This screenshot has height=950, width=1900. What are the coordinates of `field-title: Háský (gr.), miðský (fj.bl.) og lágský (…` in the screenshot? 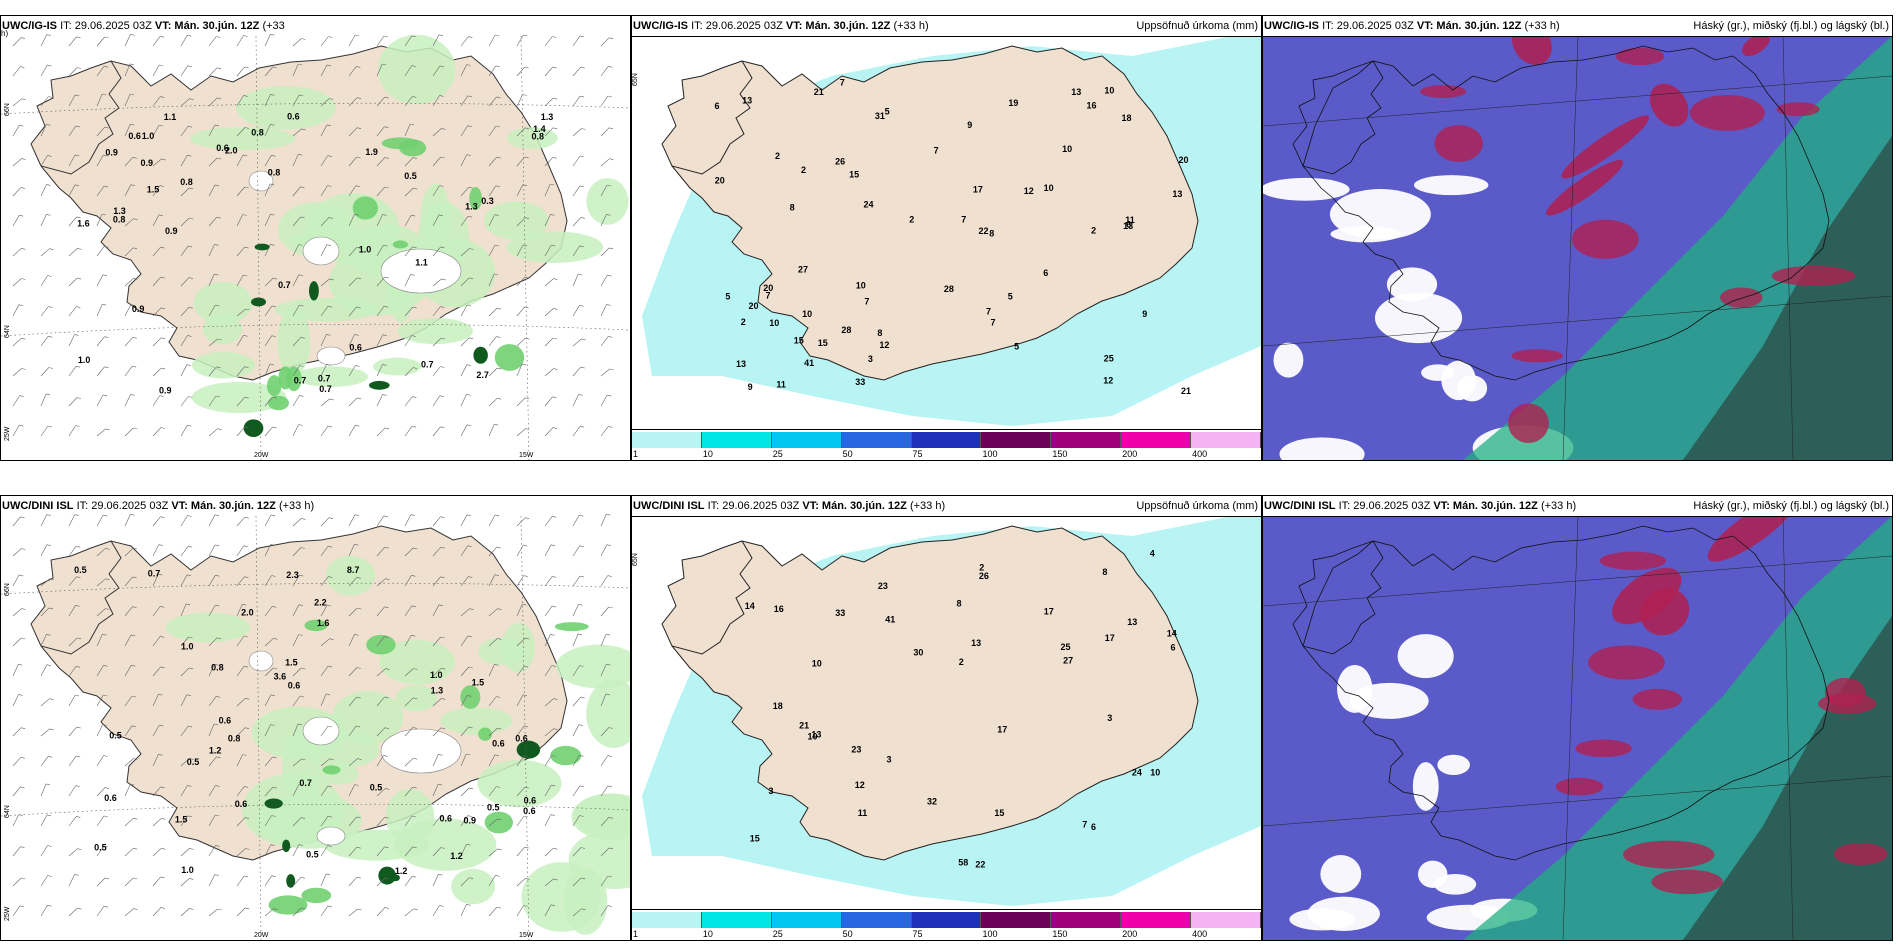 It's located at (1791, 26).